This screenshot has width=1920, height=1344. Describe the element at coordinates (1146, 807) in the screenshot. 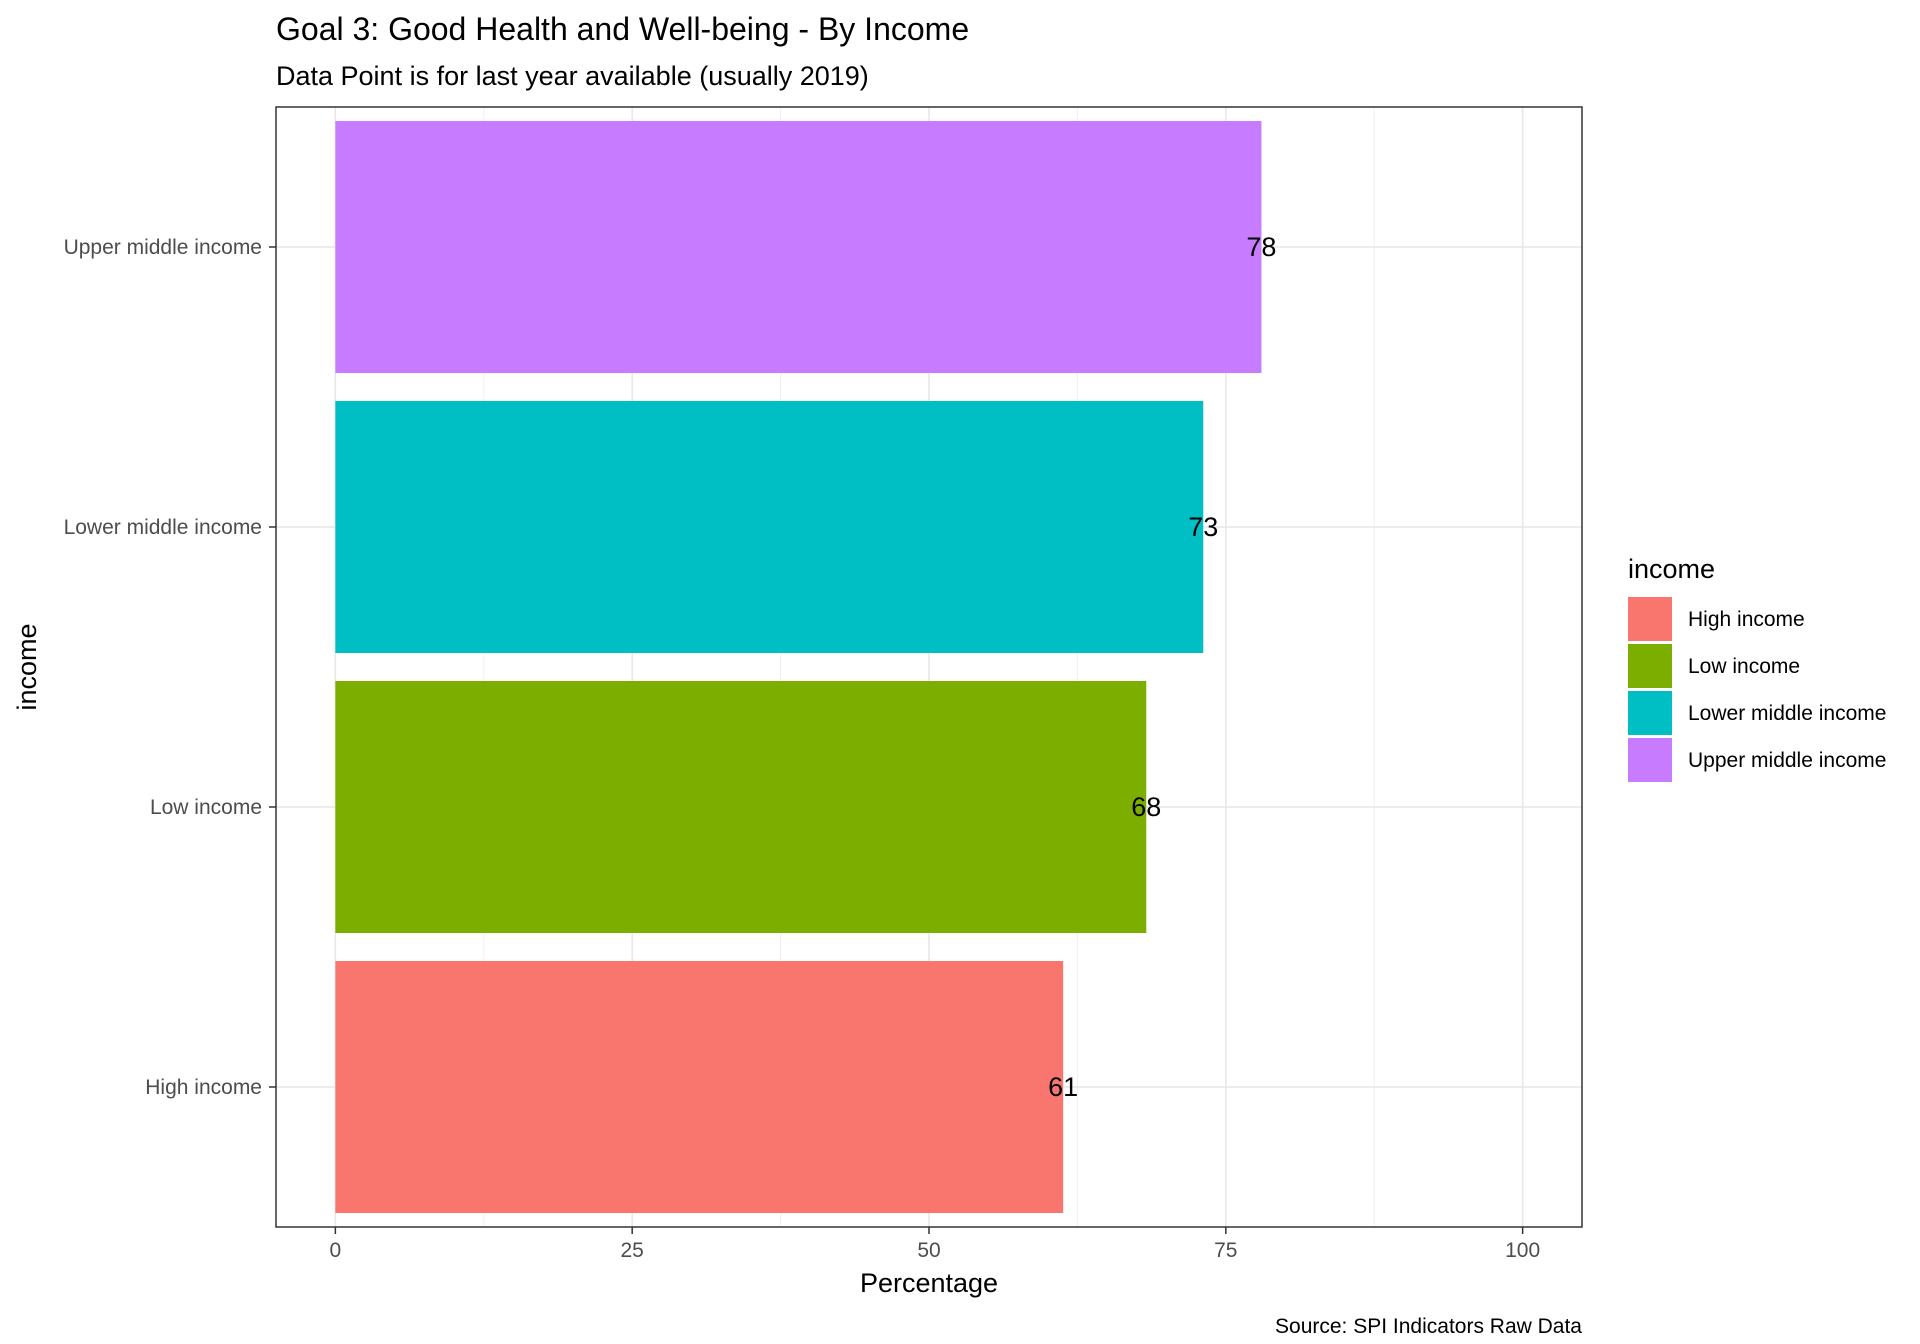

I see `data-label: 68` at that location.